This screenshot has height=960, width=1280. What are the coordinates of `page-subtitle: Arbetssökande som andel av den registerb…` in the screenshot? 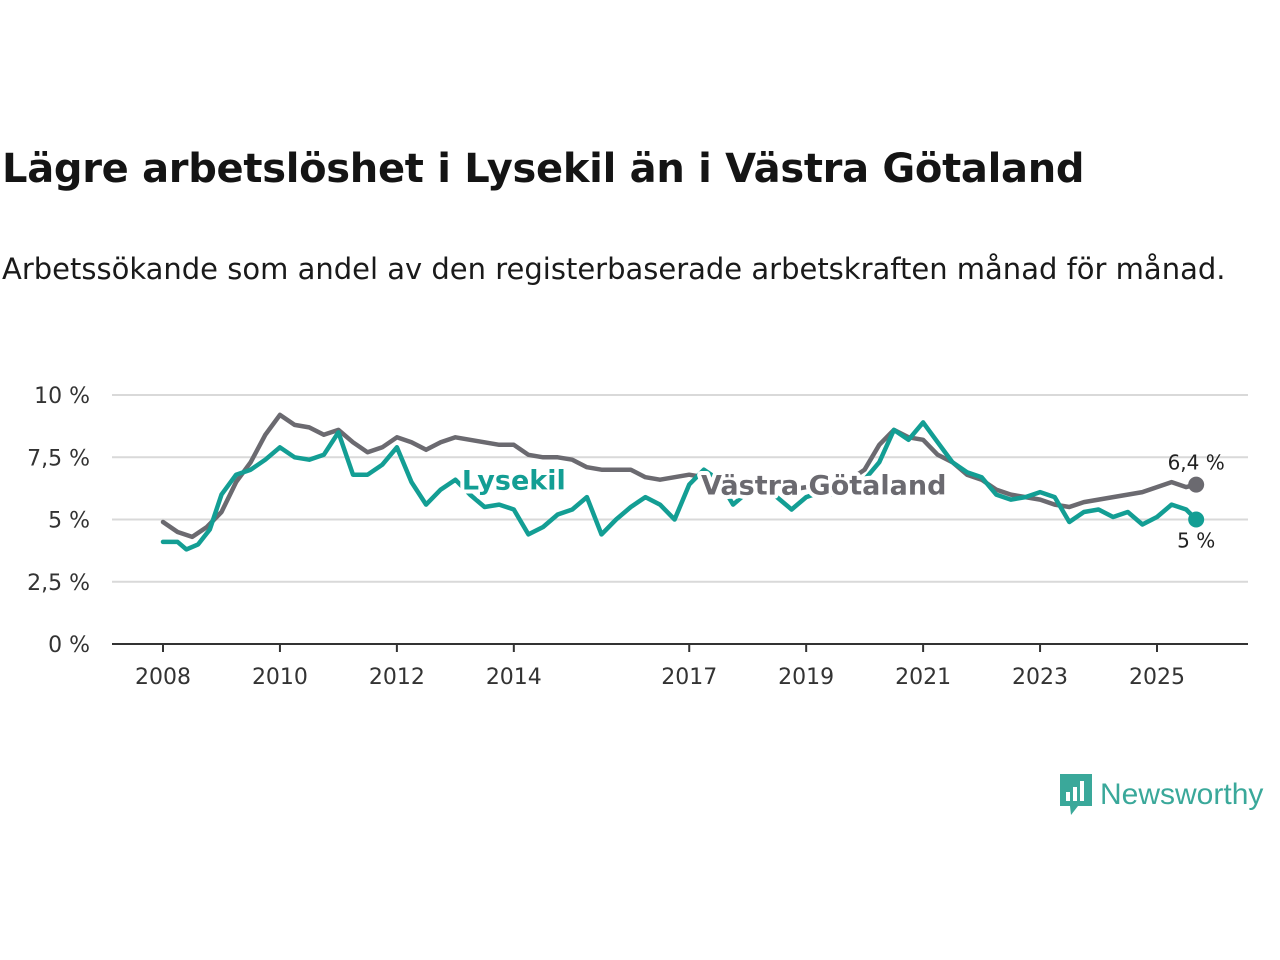 It's located at (614, 269).